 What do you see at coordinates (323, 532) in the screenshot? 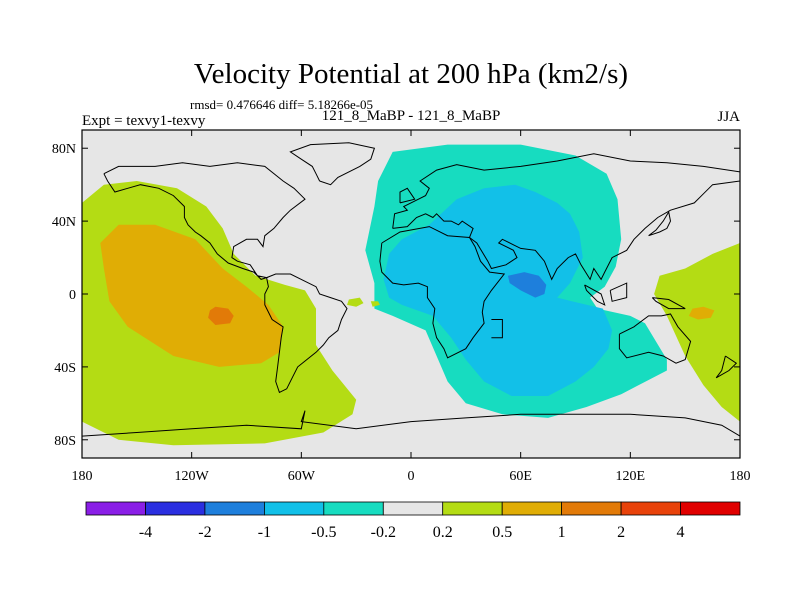
I see `colorbar-label: -0.5` at bounding box center [323, 532].